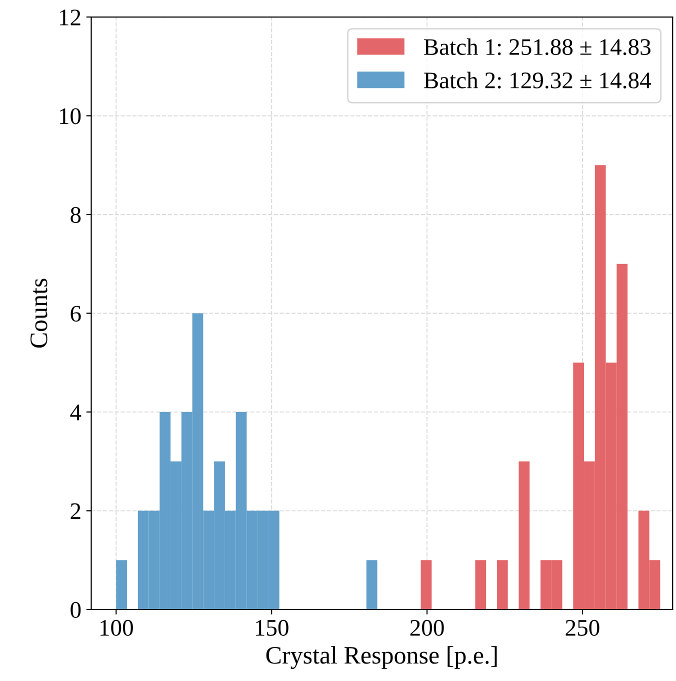  Describe the element at coordinates (70, 116) in the screenshot. I see `y-tick-label: 10` at that location.